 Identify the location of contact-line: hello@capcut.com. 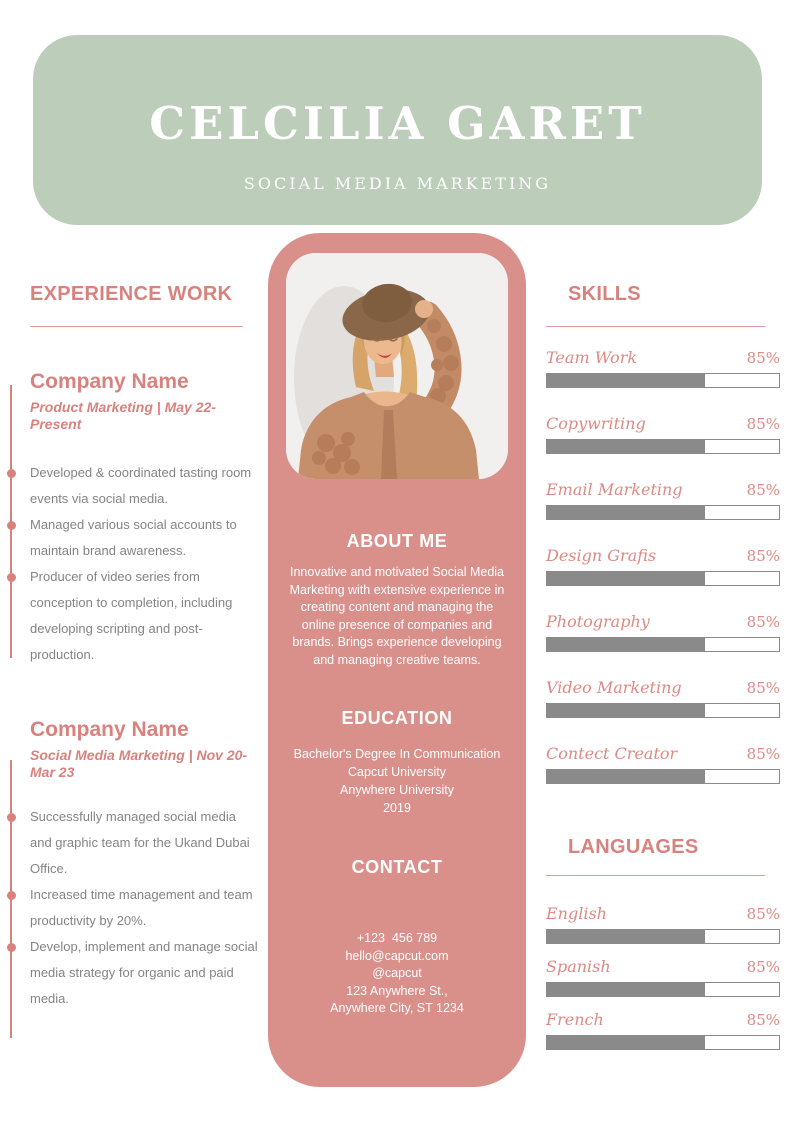
(397, 955).